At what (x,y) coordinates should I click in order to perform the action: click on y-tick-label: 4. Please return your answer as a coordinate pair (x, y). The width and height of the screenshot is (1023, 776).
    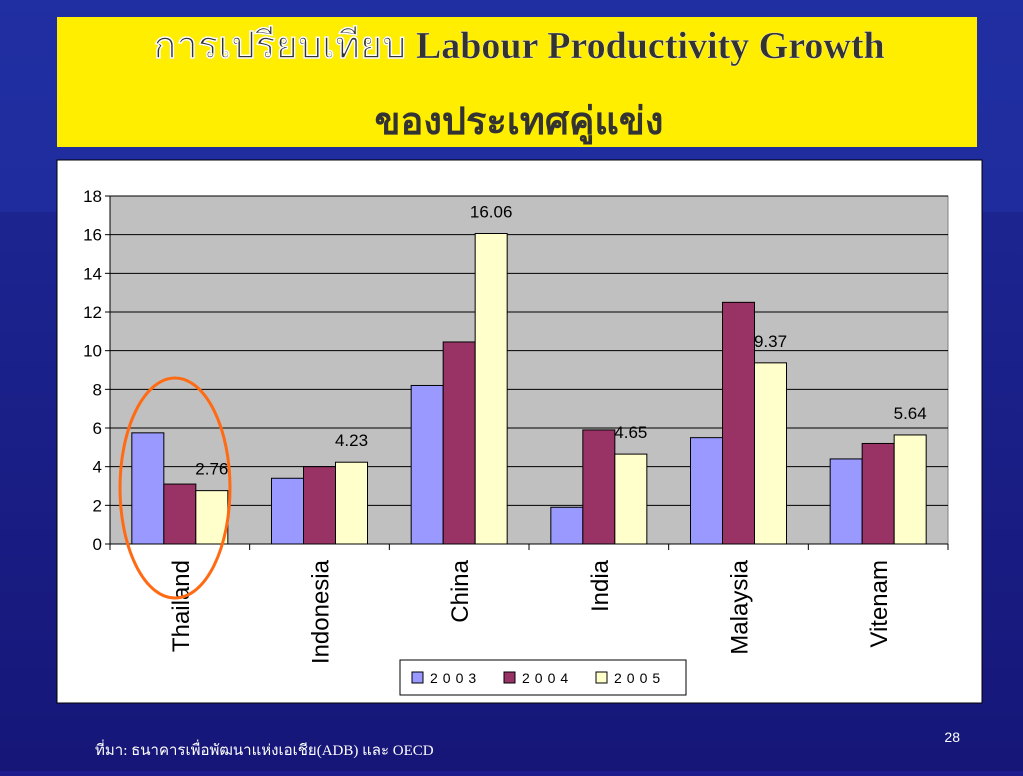
    Looking at the image, I should click on (97, 467).